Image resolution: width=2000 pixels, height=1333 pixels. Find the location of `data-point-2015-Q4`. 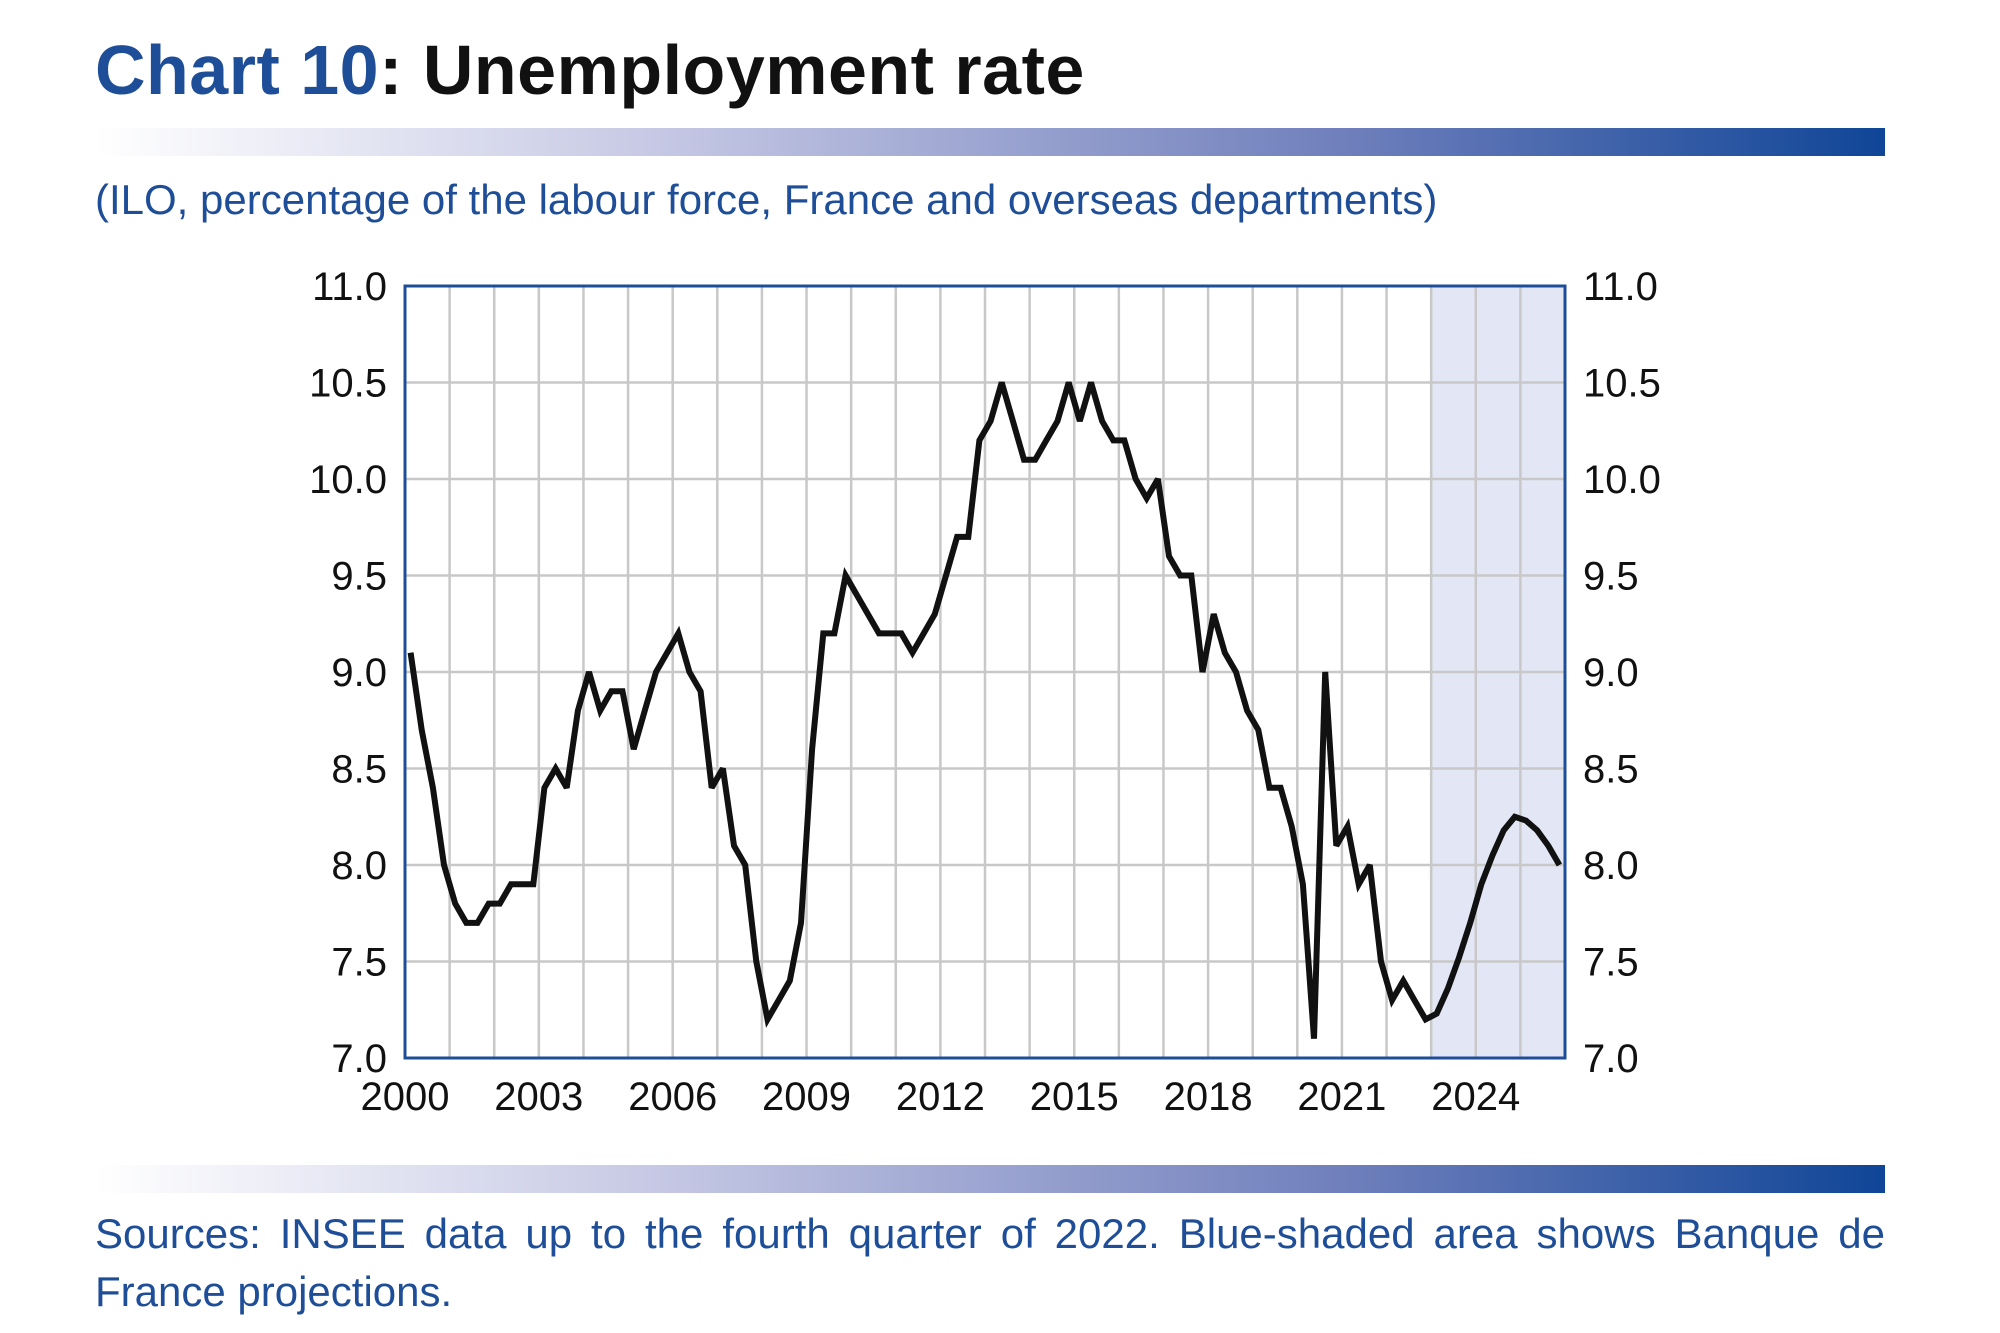

data-point-2015-Q4 is located at coordinates (1113, 440).